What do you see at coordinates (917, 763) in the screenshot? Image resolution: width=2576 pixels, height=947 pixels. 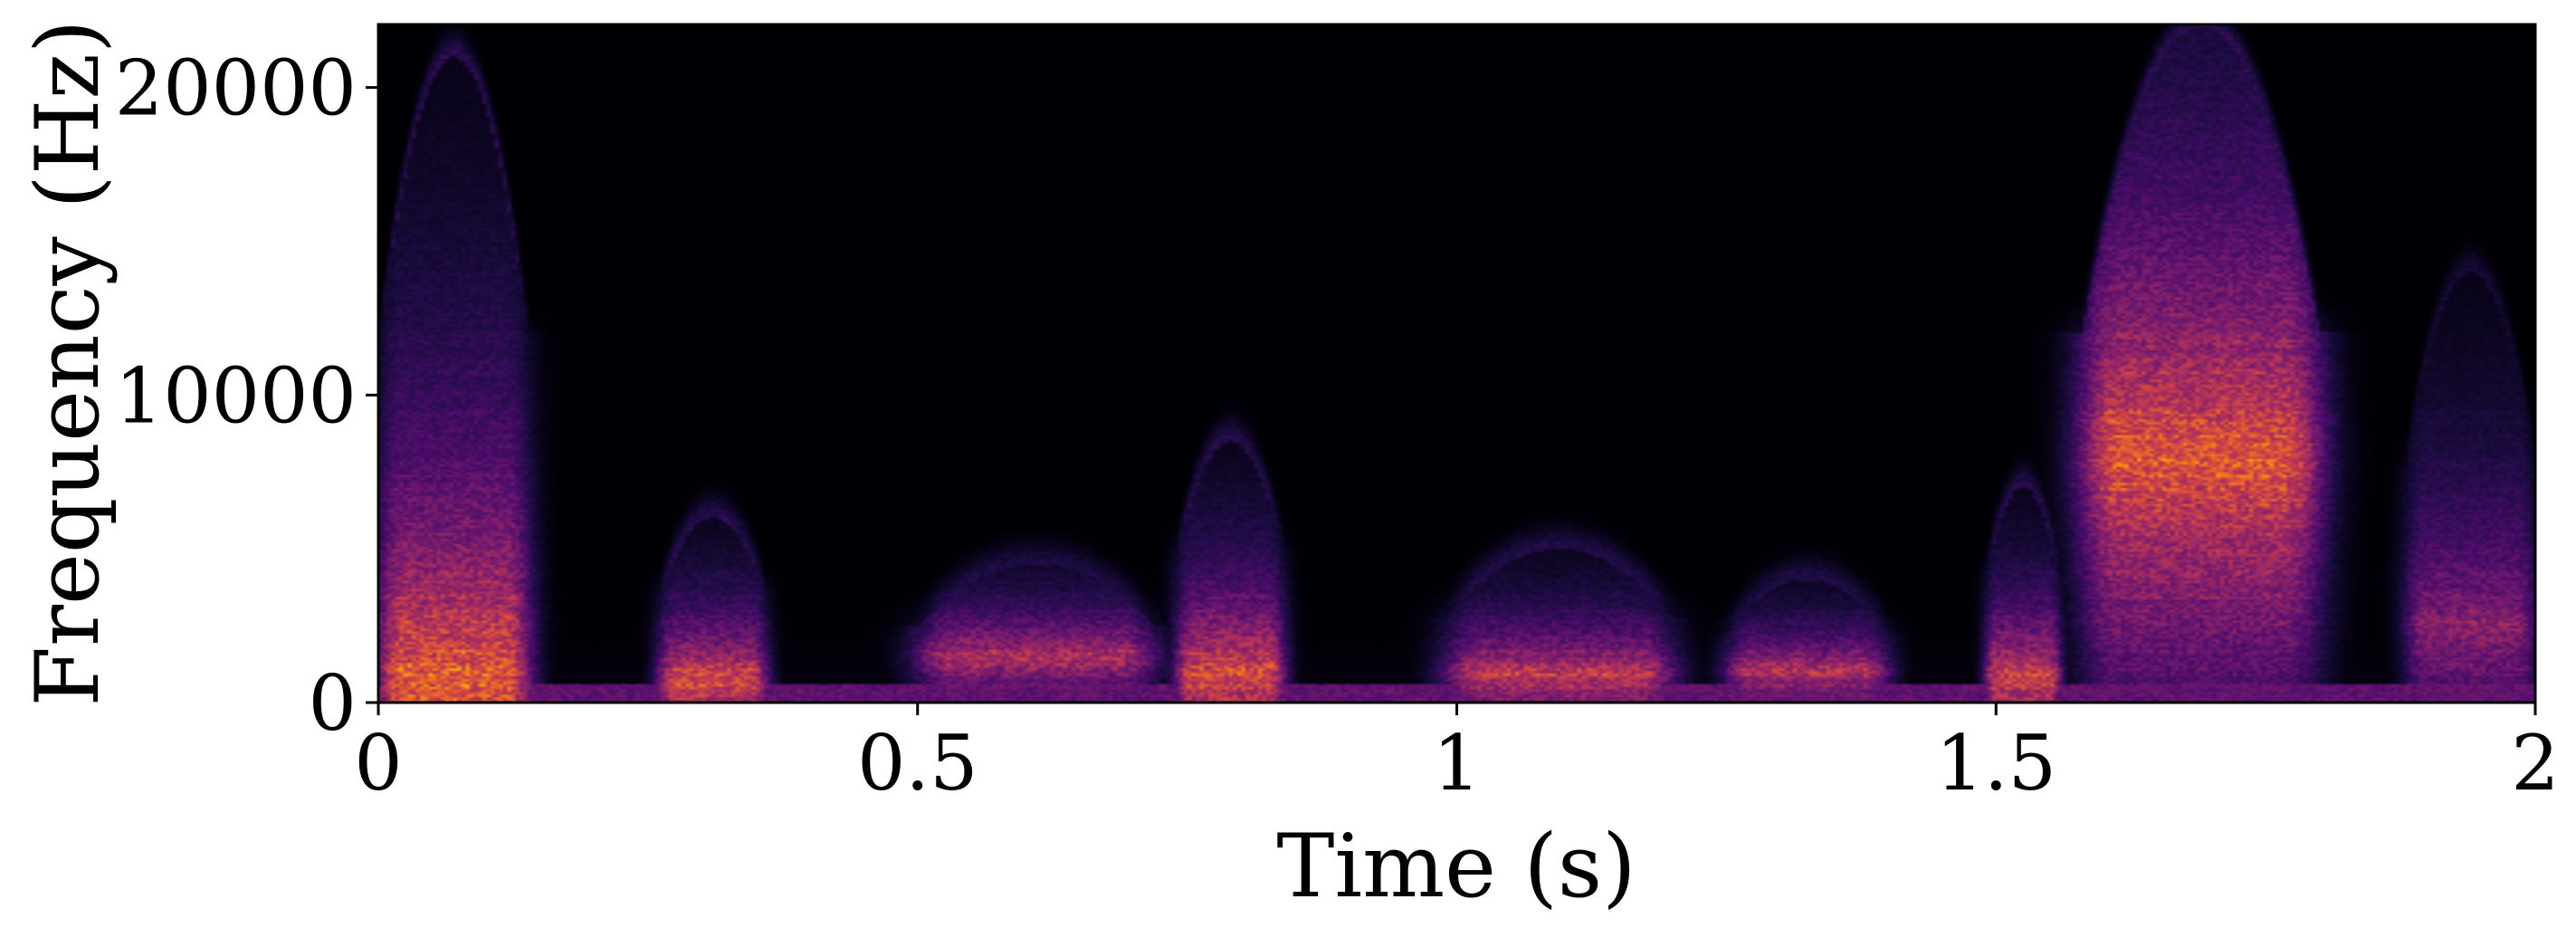 I see `x-tick-label: 0.5` at bounding box center [917, 763].